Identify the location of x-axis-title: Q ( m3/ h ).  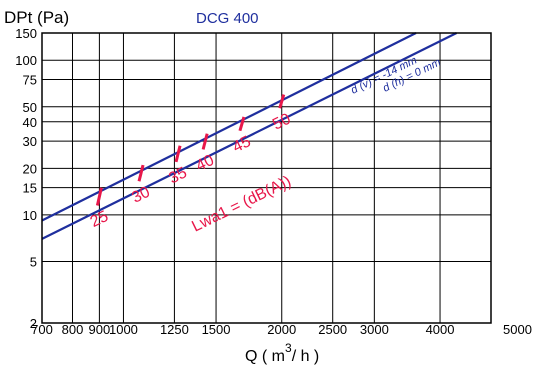
(282, 353).